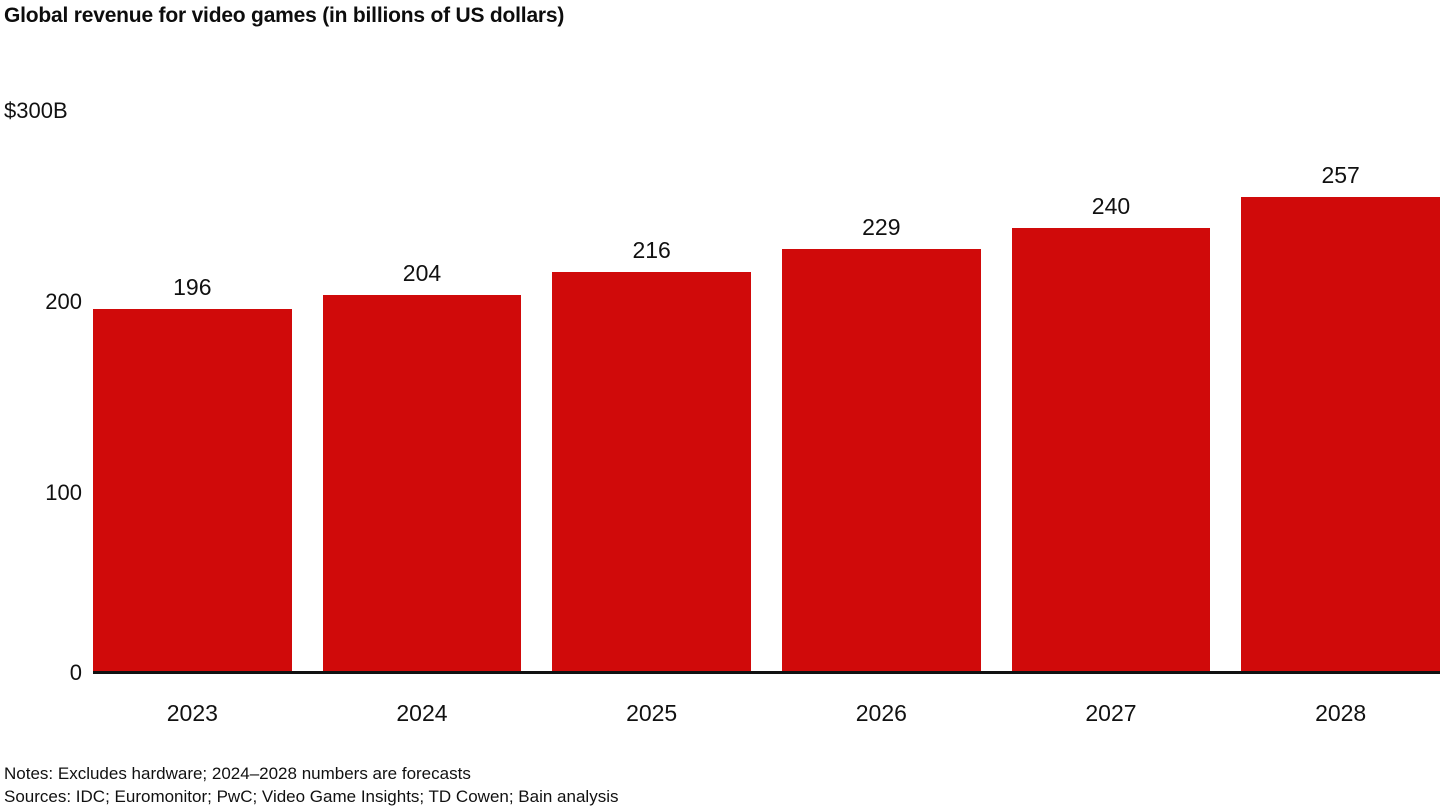  Describe the element at coordinates (192, 713) in the screenshot. I see `x-axis-tick-label: 2023` at that location.